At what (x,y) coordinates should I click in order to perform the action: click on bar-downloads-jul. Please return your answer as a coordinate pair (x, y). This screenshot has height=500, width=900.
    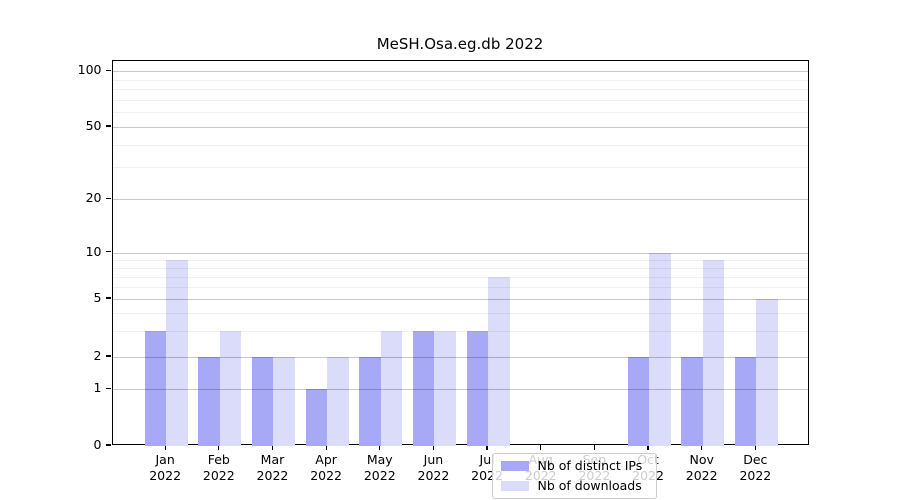
    Looking at the image, I should click on (499, 361).